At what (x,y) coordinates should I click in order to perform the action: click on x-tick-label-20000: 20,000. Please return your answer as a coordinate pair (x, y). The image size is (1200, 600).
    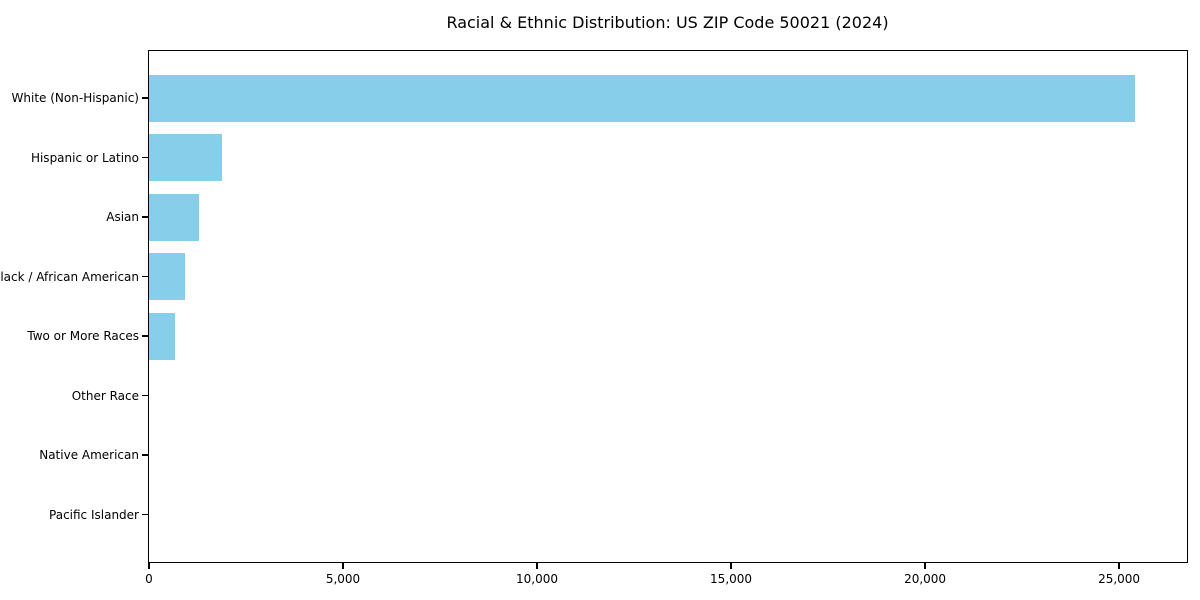
    Looking at the image, I should click on (925, 579).